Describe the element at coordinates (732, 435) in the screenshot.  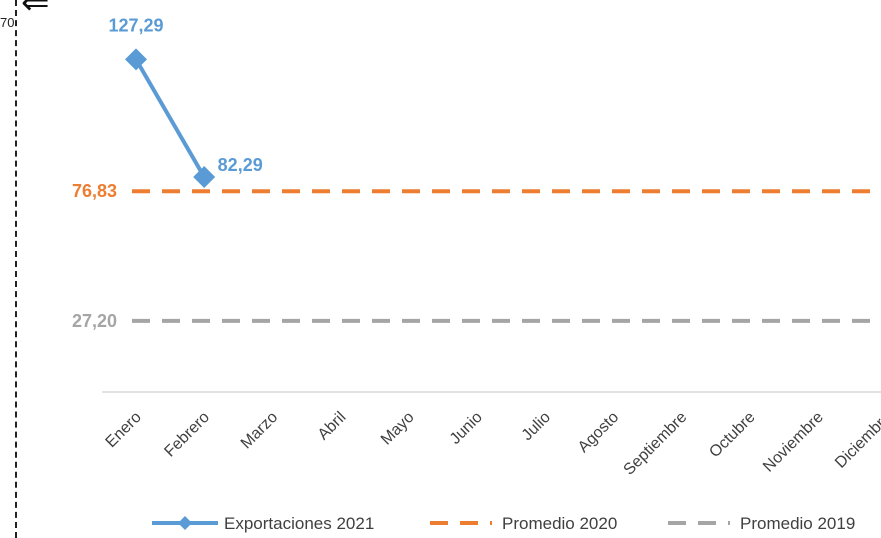
I see `x-tick-label: Octubre` at that location.